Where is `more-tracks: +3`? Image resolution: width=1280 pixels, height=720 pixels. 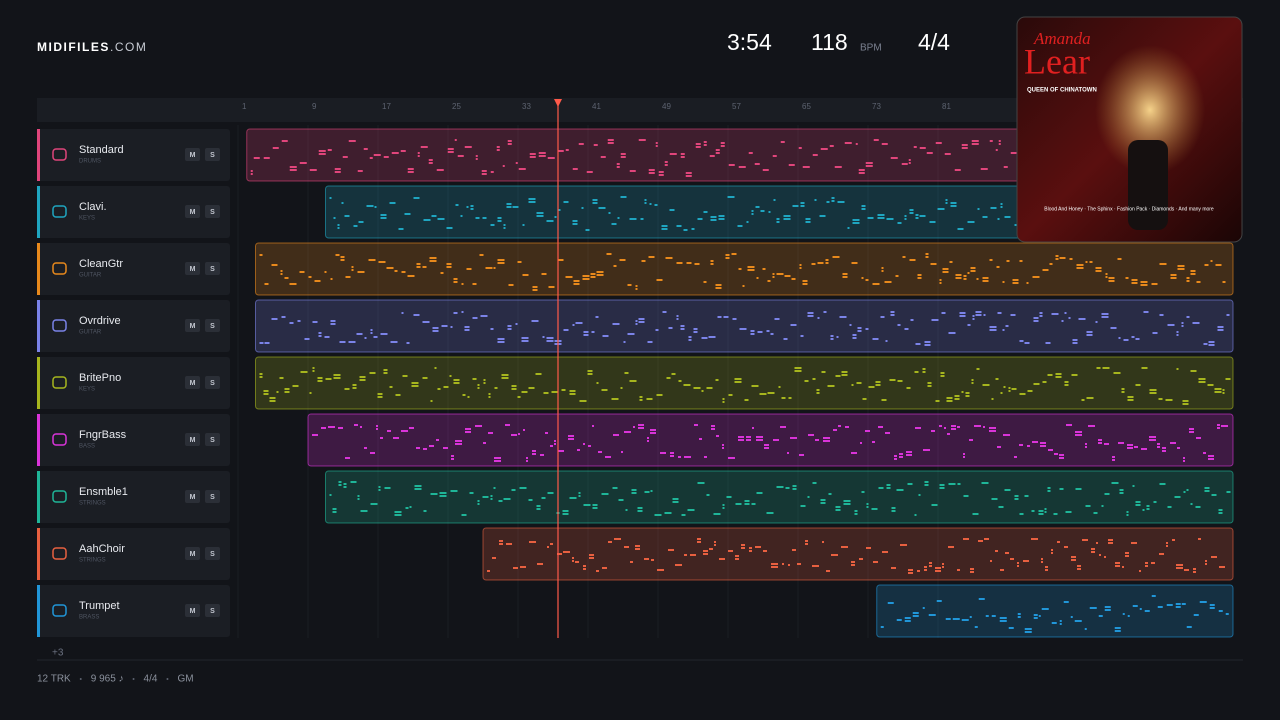 more-tracks: +3 is located at coordinates (58, 653).